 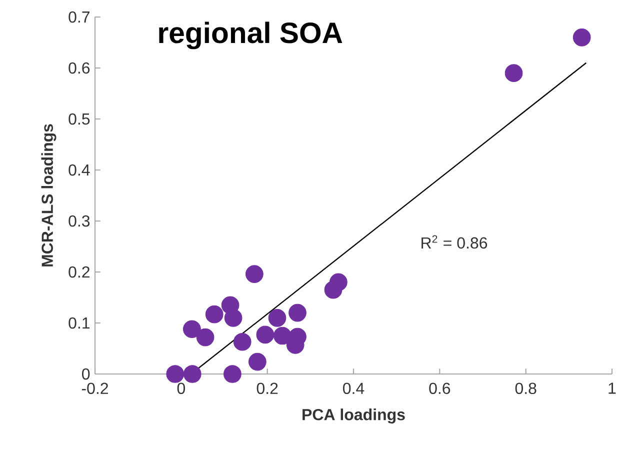 What do you see at coordinates (267, 388) in the screenshot?
I see `x-tick-label: 0.2` at bounding box center [267, 388].